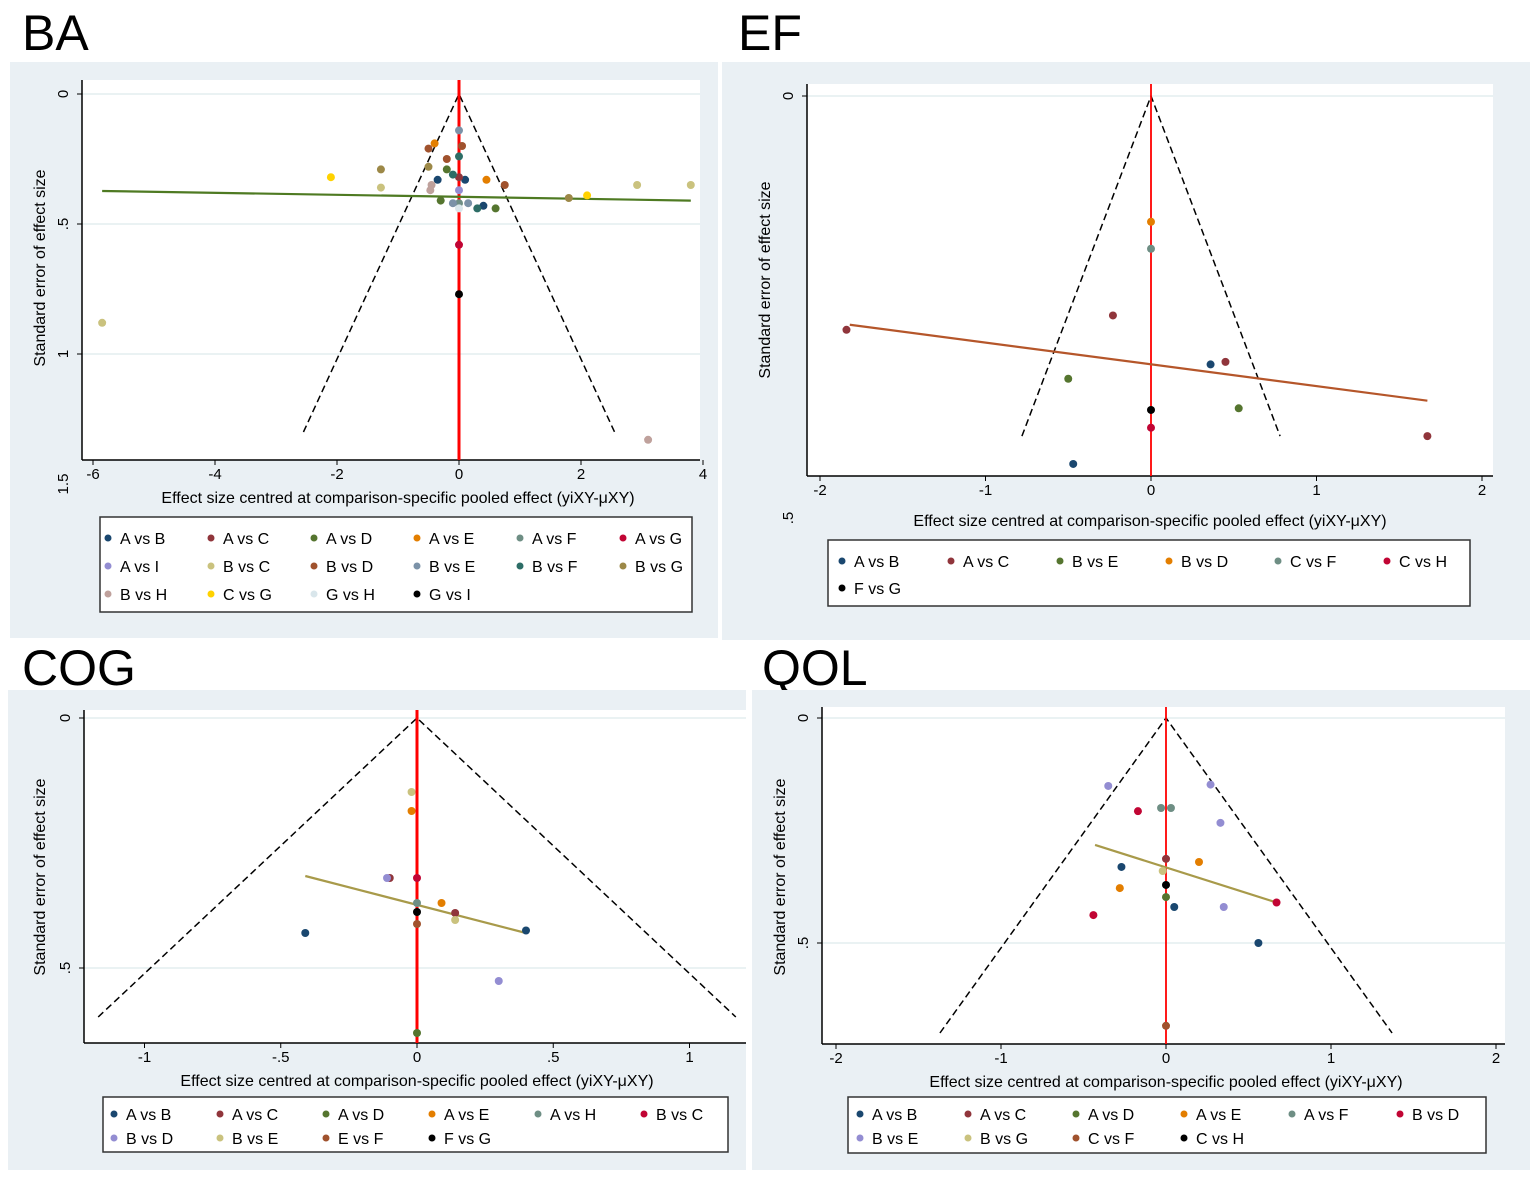 The image size is (1535, 1182). Describe the element at coordinates (877, 589) in the screenshot. I see `legend-label: F vs G` at that location.